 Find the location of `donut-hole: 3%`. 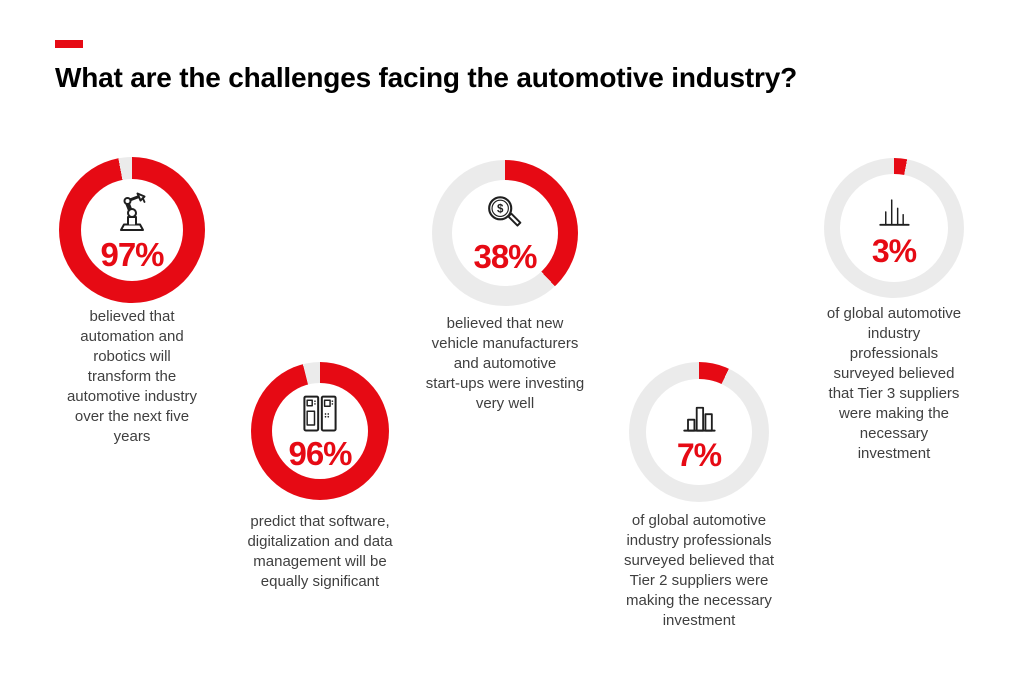

donut-hole: 3% is located at coordinates (894, 228).